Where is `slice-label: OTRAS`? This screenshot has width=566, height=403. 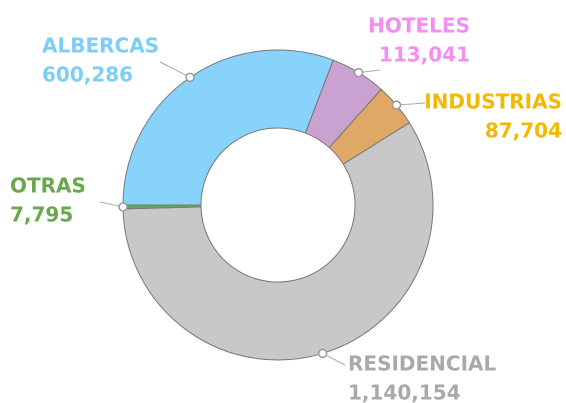
slice-label: OTRAS is located at coordinates (48, 186).